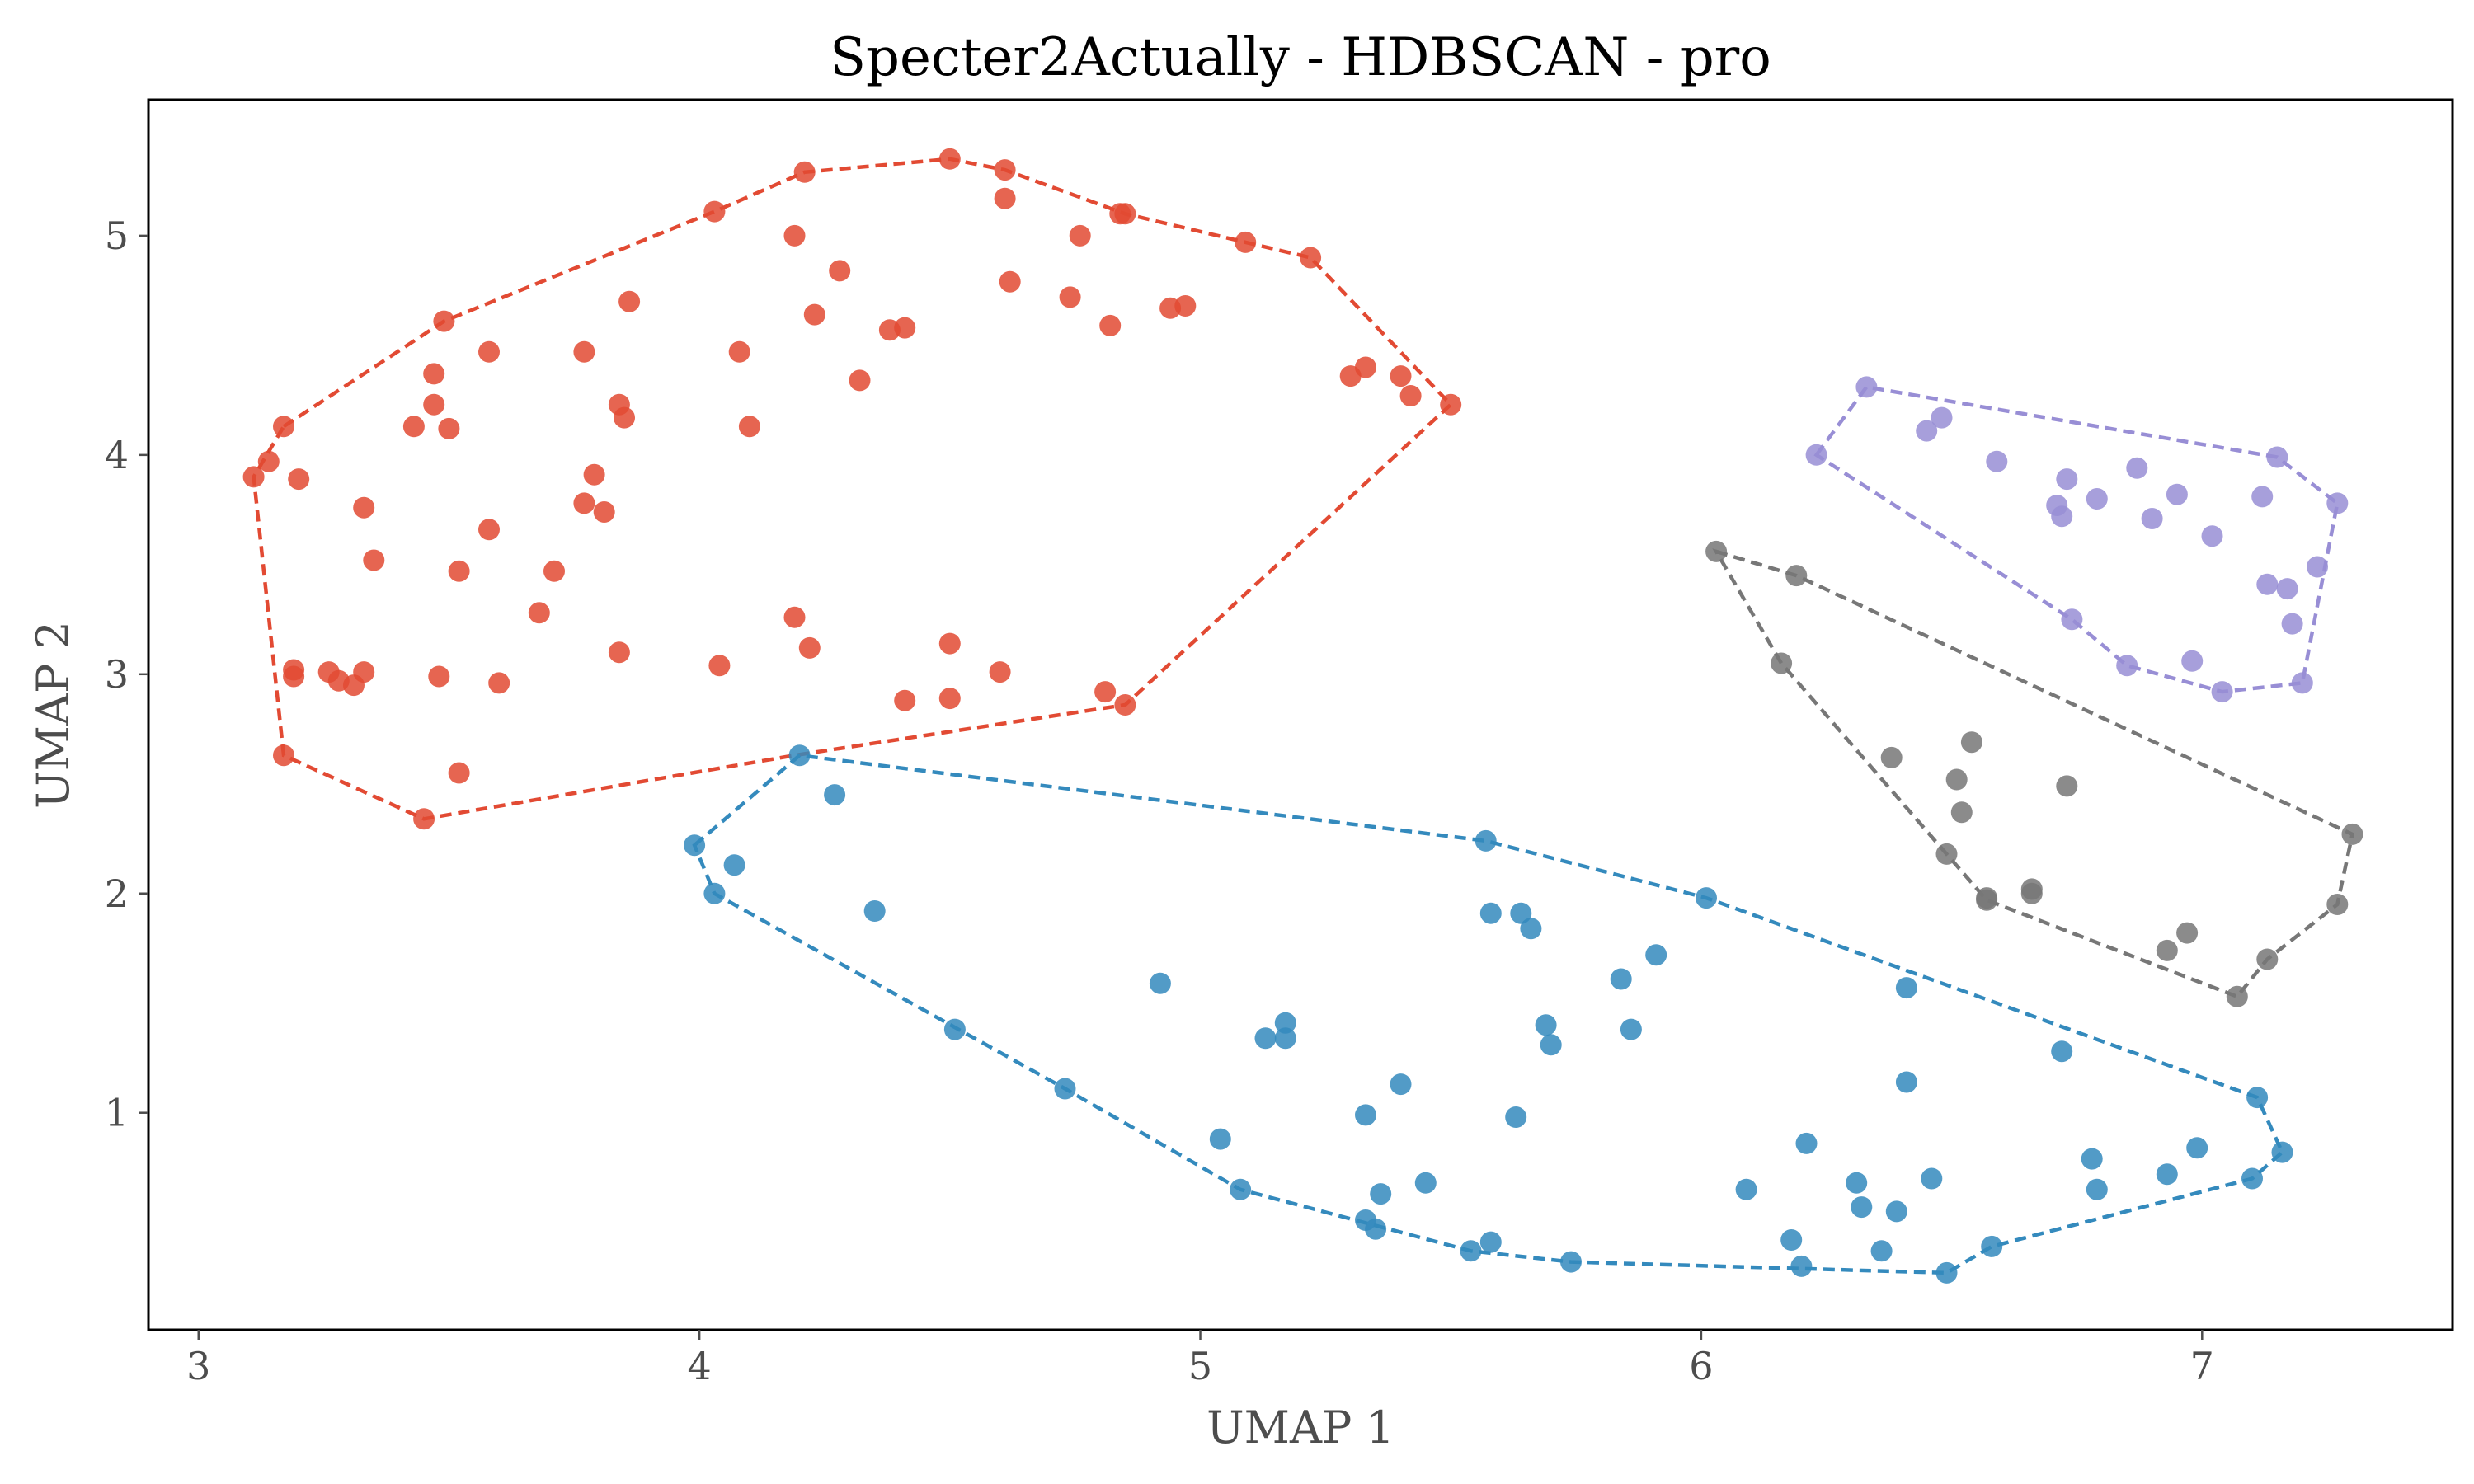  What do you see at coordinates (117, 893) in the screenshot?
I see `y-tick-label: 2` at bounding box center [117, 893].